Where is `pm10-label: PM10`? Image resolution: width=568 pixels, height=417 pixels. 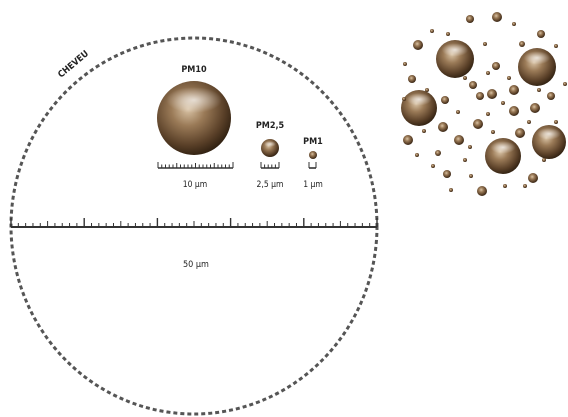 pm10-label: PM10 is located at coordinates (194, 70).